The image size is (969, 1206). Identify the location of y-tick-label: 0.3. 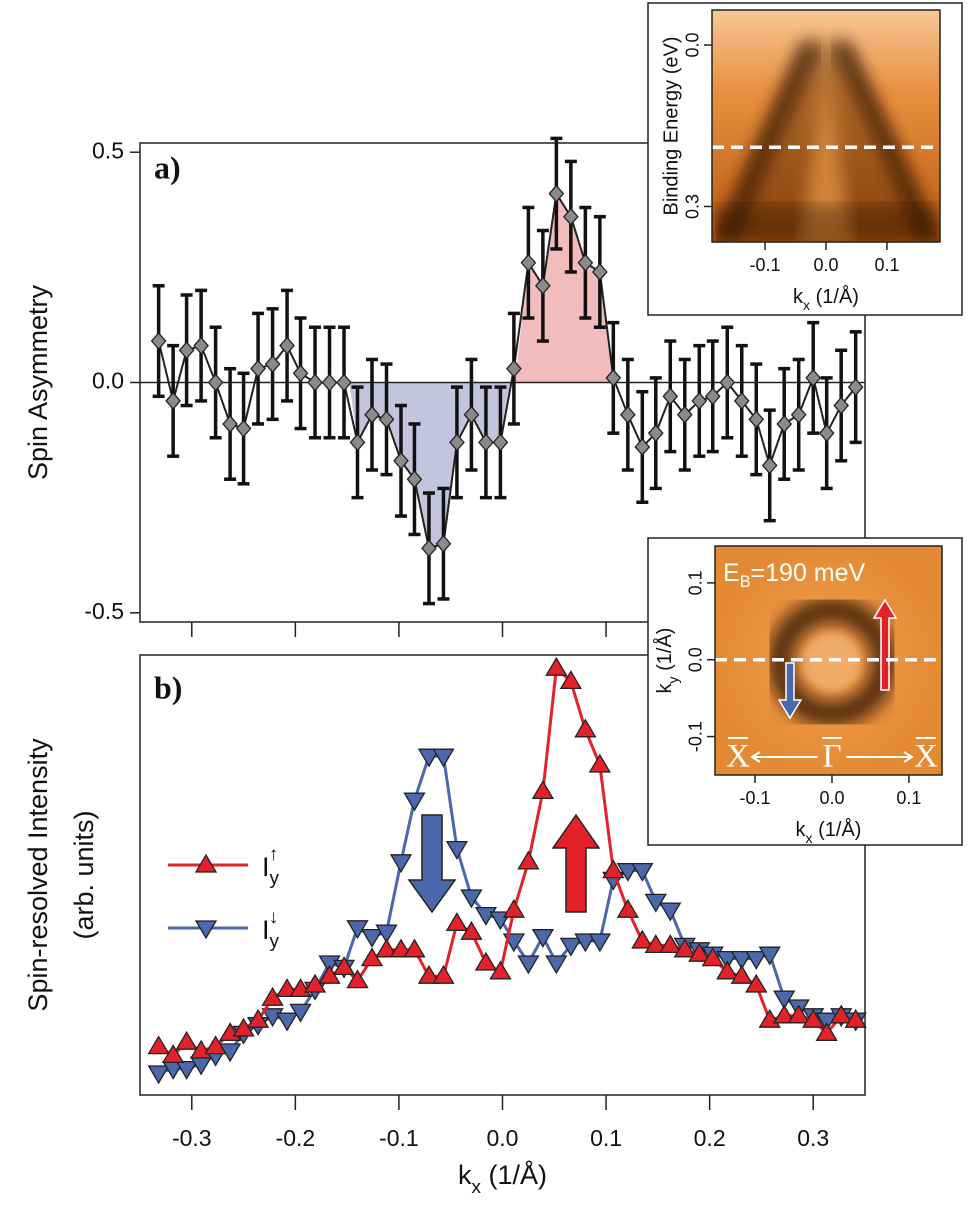
(693, 206).